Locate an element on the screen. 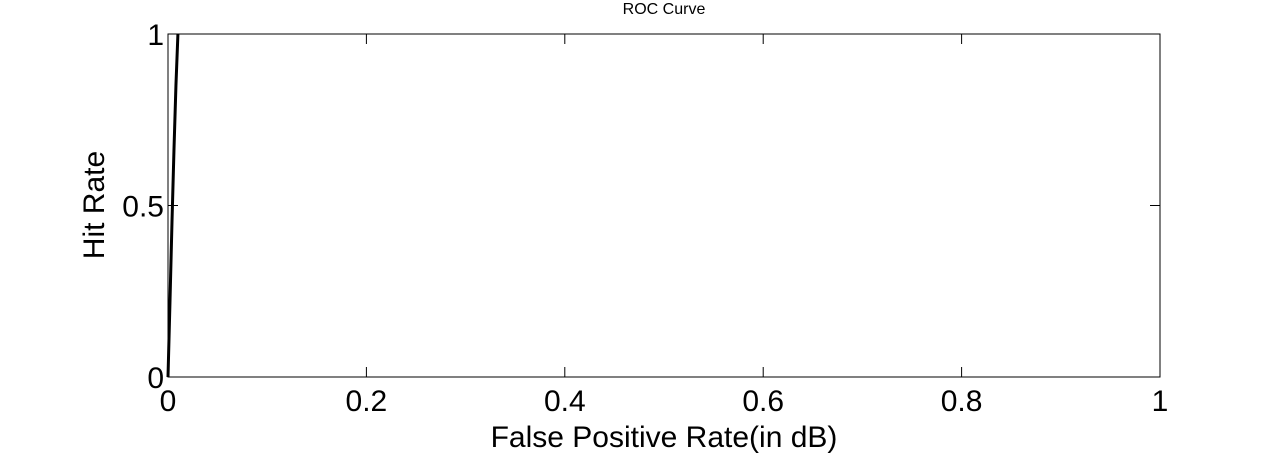 The height and width of the screenshot is (460, 1280). x-tick-label: 0.2 is located at coordinates (367, 401).